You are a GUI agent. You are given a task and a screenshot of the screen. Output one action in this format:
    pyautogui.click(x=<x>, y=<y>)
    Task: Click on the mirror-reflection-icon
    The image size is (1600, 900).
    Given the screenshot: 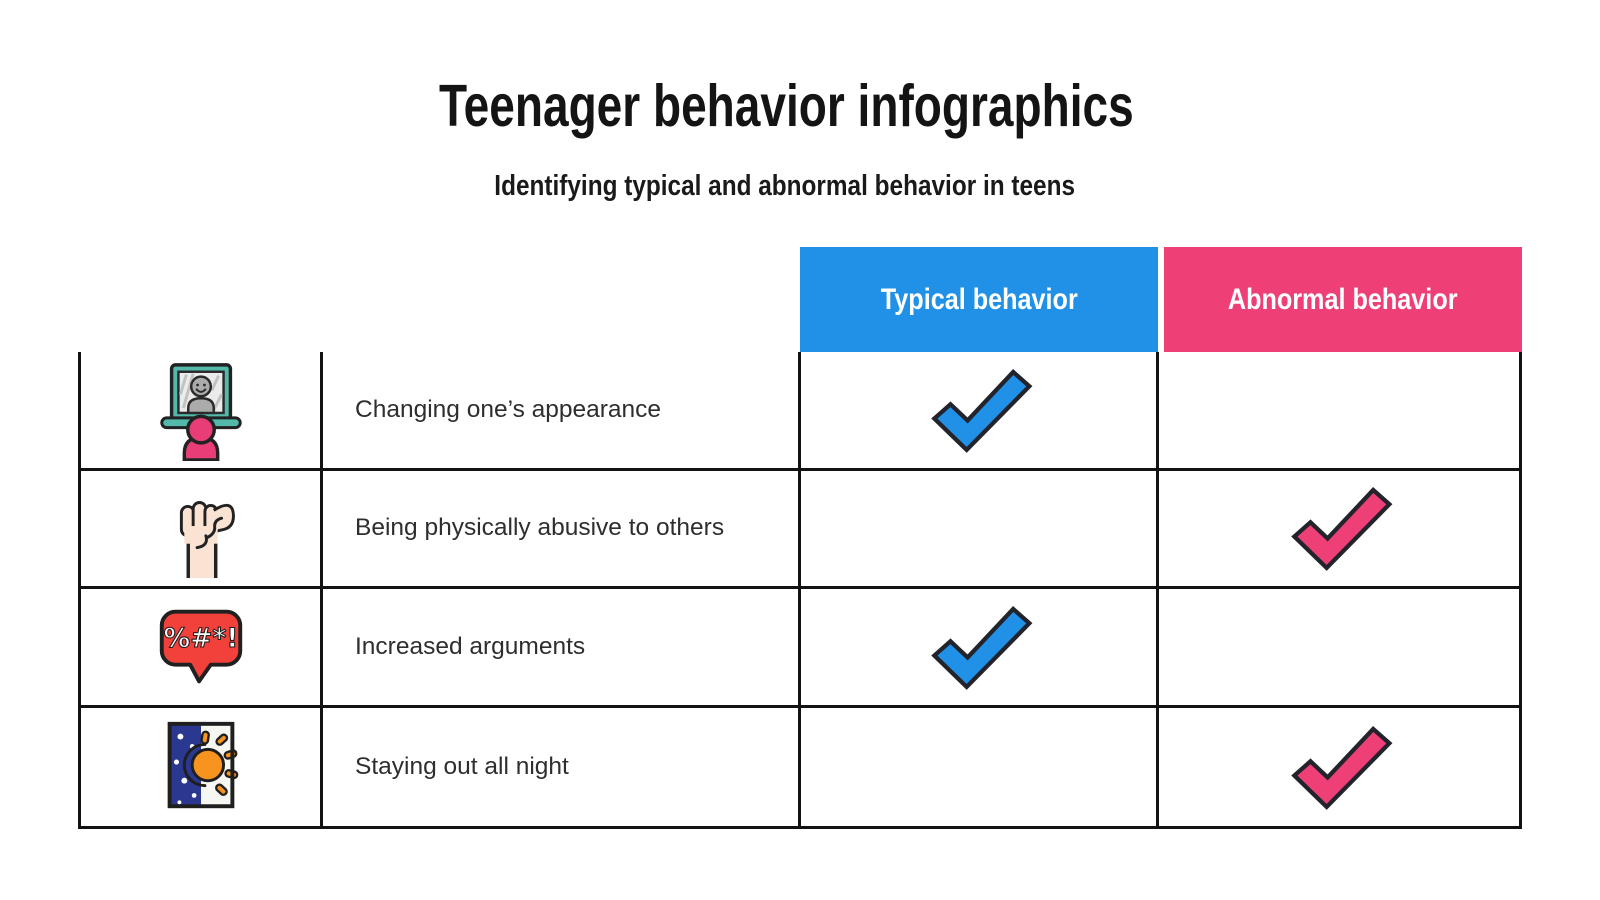 What is the action you would take?
    pyautogui.click(x=200, y=411)
    